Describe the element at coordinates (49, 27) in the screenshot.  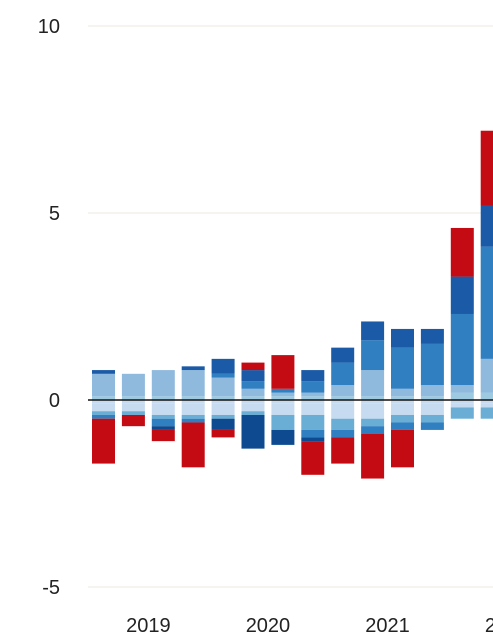
I see `y-tick-label: 10` at that location.